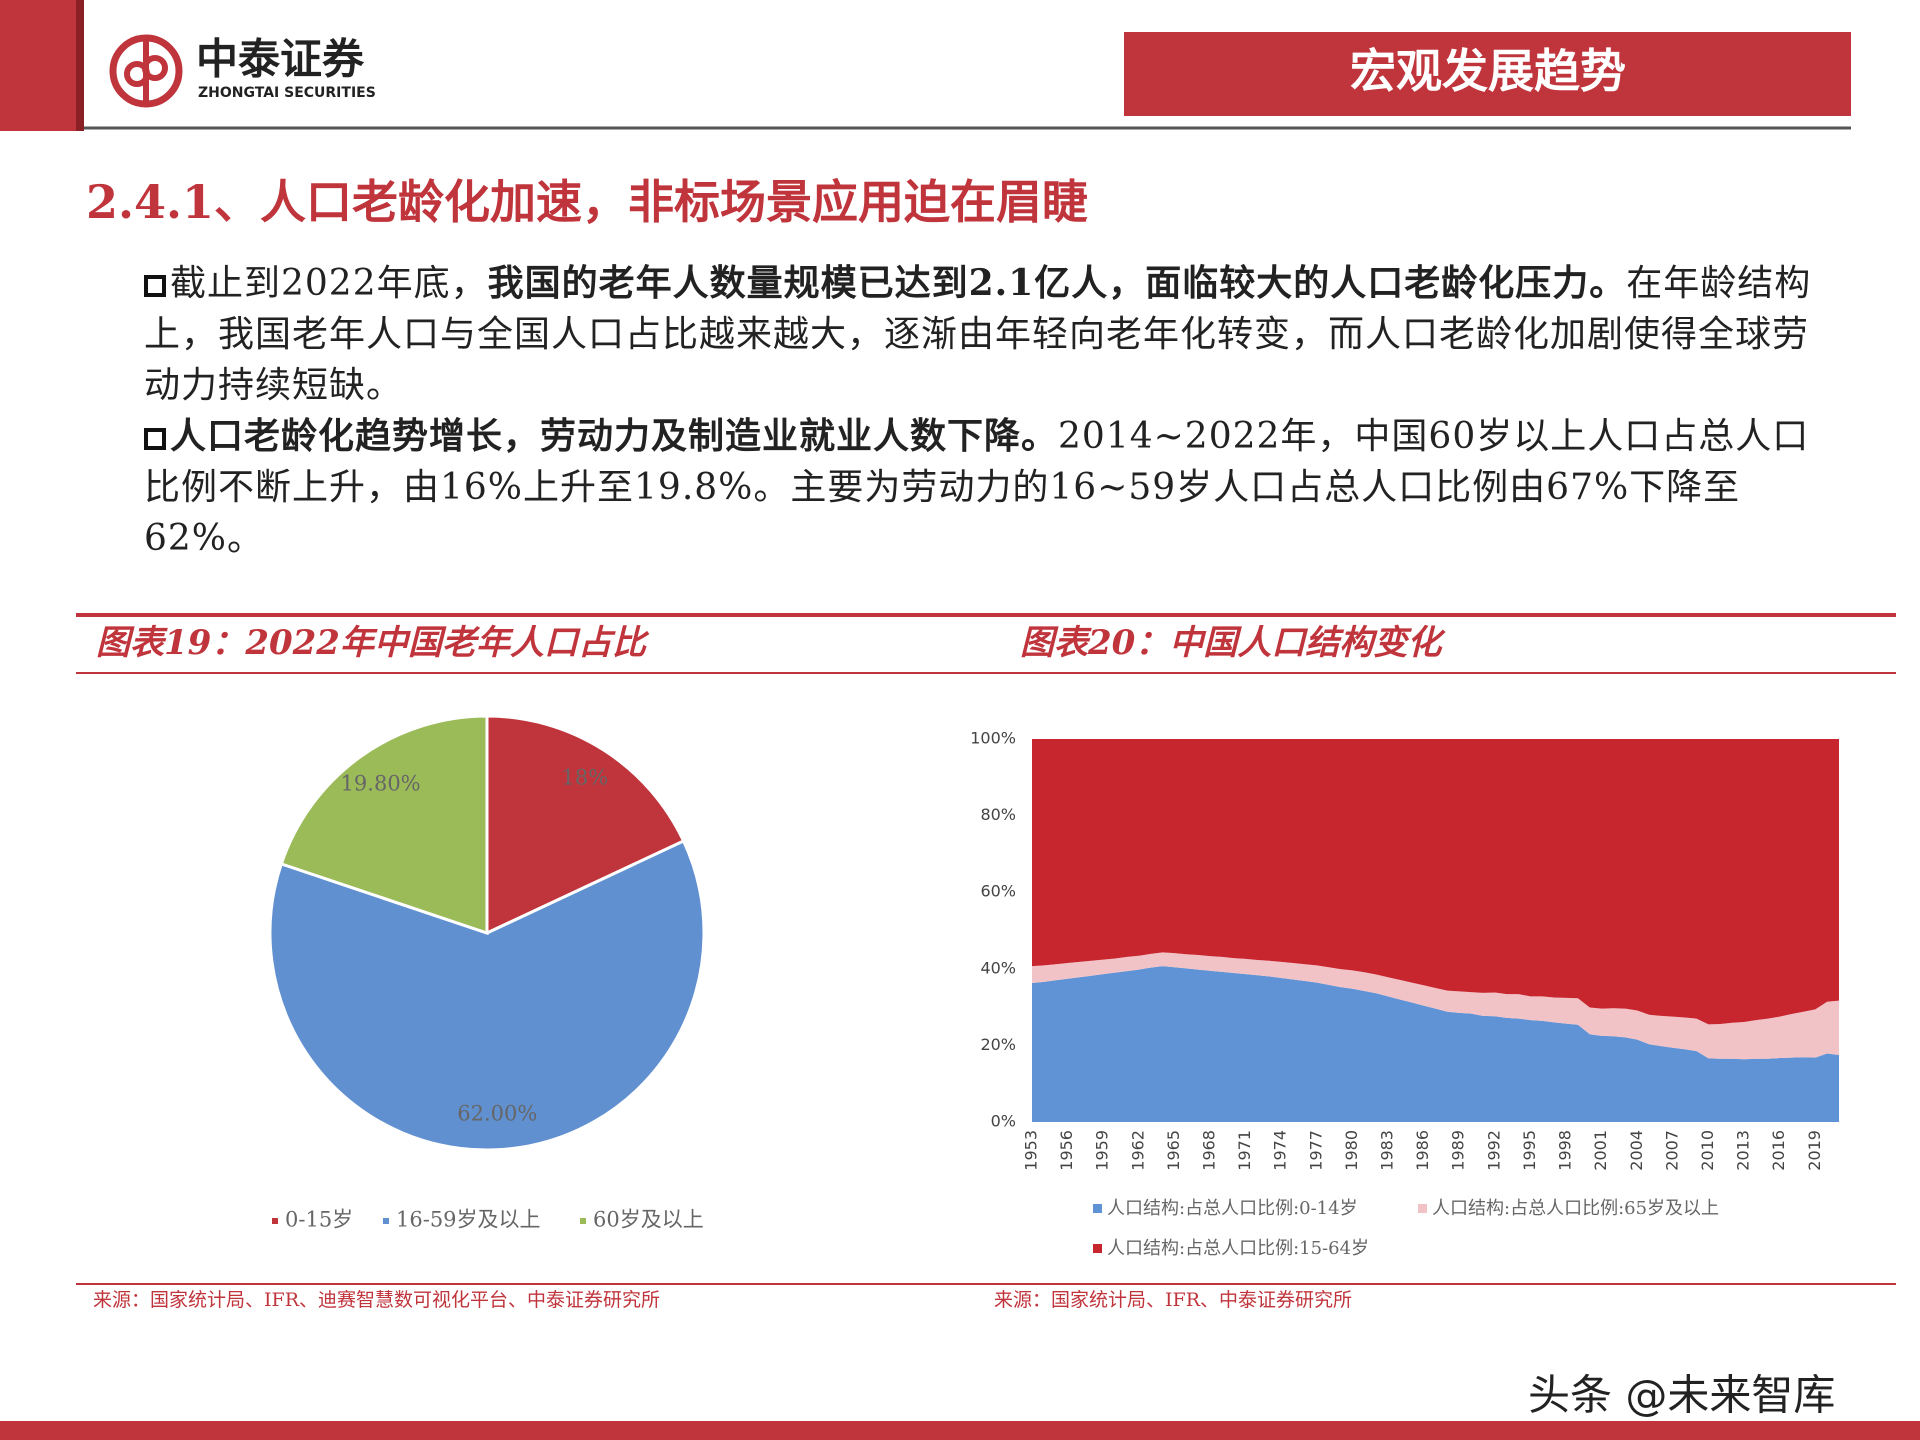 Image resolution: width=1920 pixels, height=1440 pixels. What do you see at coordinates (1778, 1150) in the screenshot?
I see `x-tick-label: 2016` at bounding box center [1778, 1150].